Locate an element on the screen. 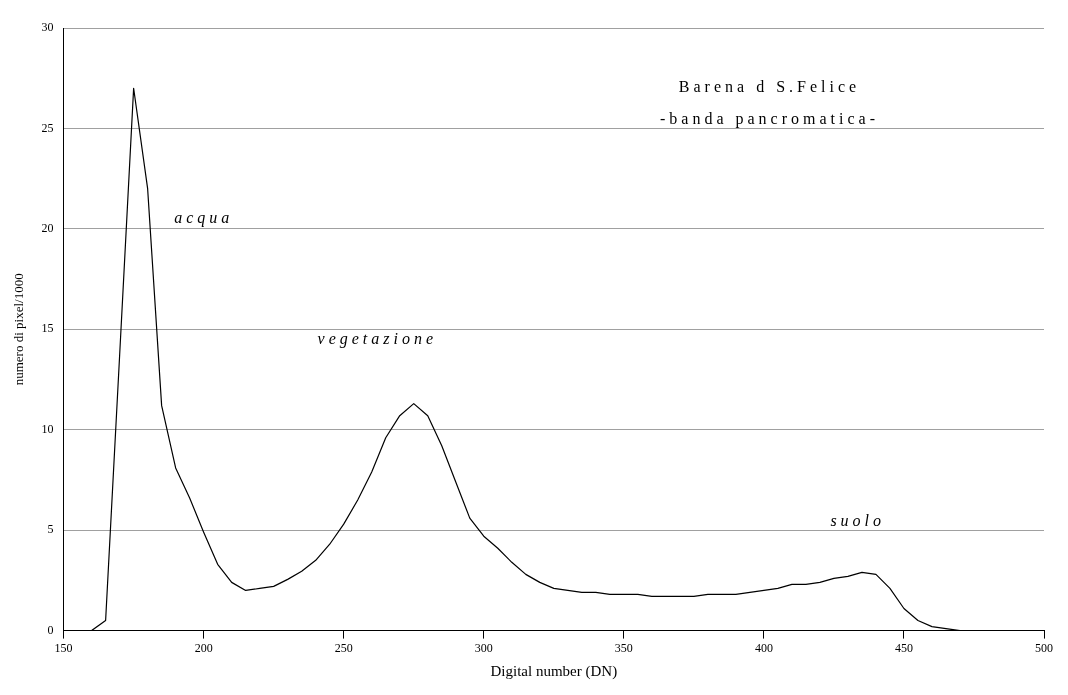  x-tick-label: 500 is located at coordinates (1044, 647).